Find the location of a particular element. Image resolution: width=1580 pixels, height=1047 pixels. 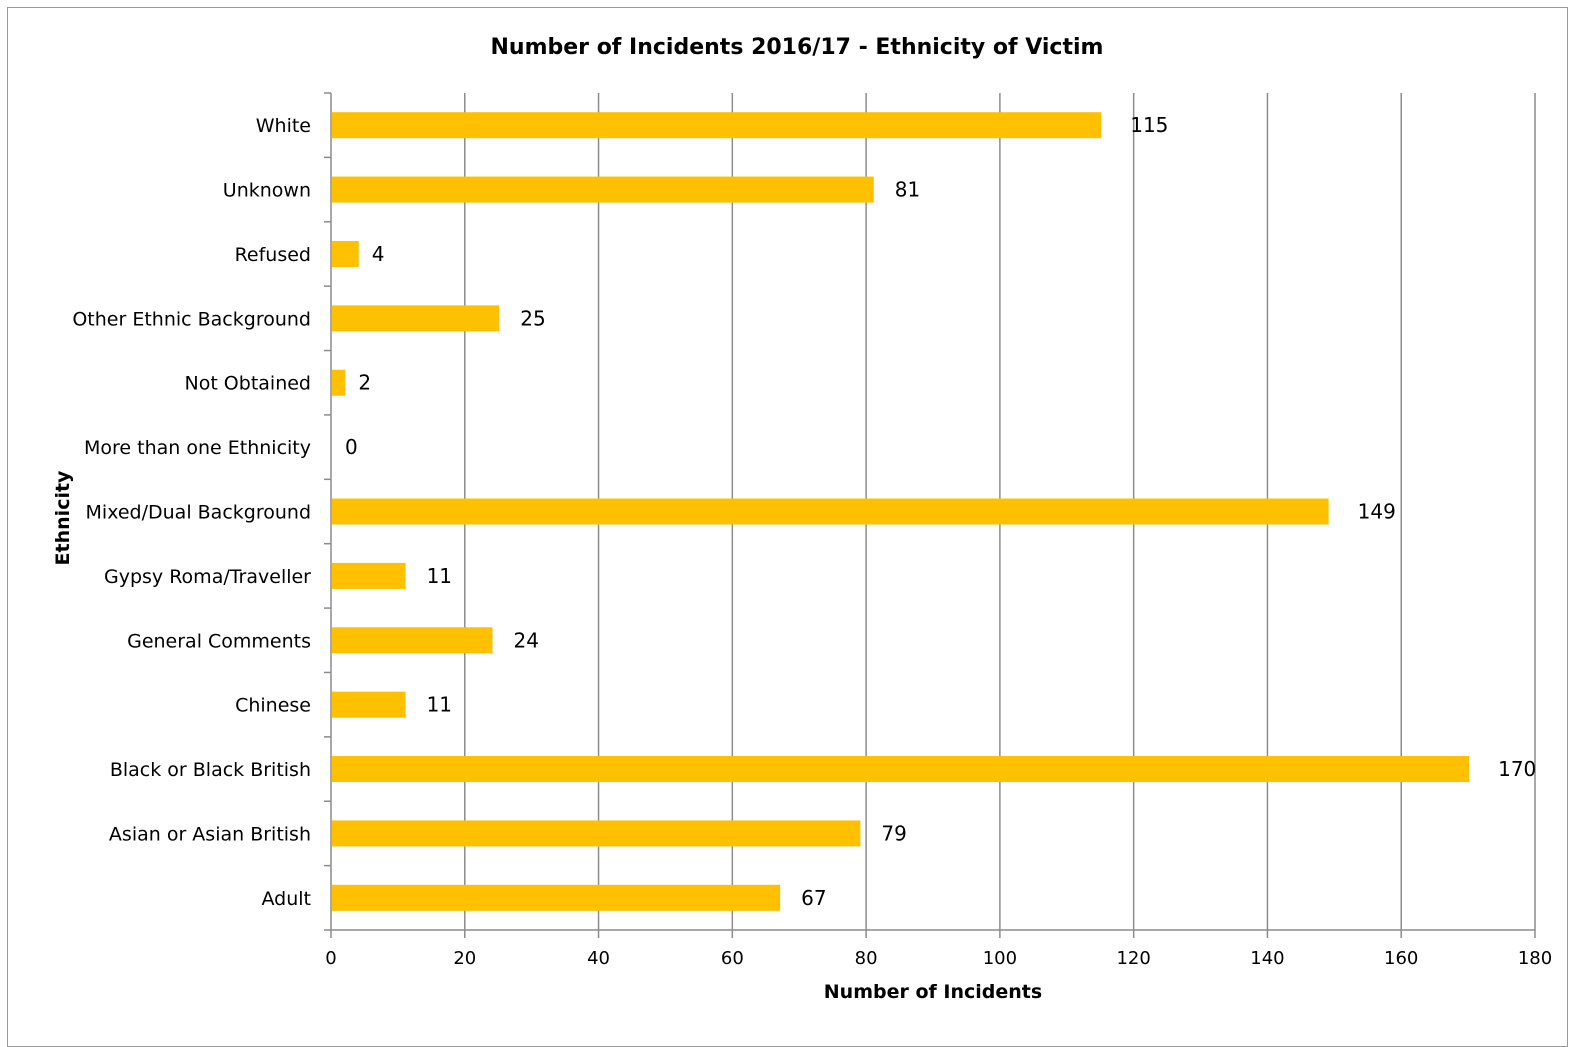

x-tick-label: 60 is located at coordinates (732, 958).